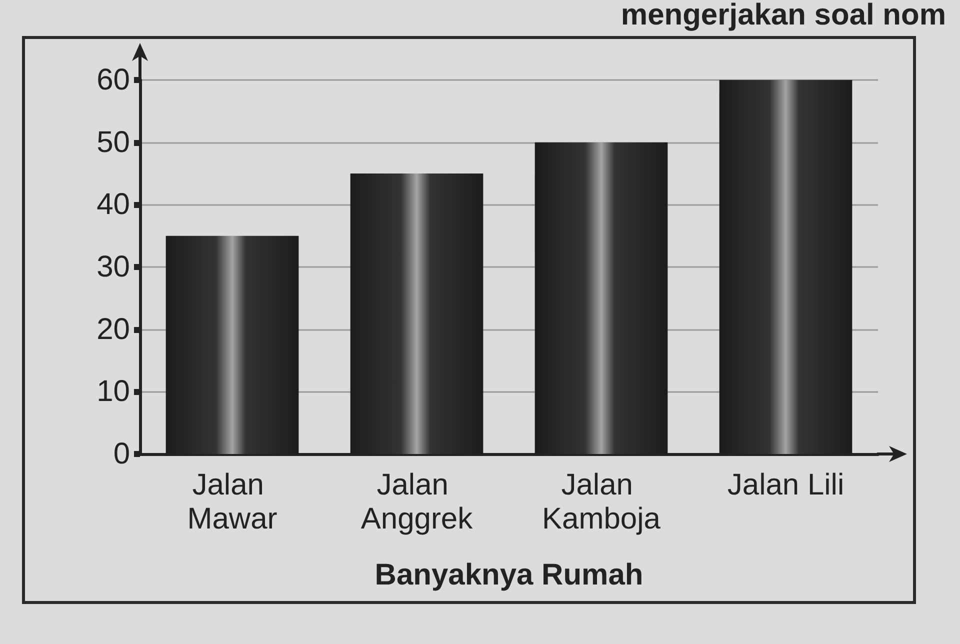 The height and width of the screenshot is (644, 960). I want to click on y-tick-label: 60, so click(113, 80).